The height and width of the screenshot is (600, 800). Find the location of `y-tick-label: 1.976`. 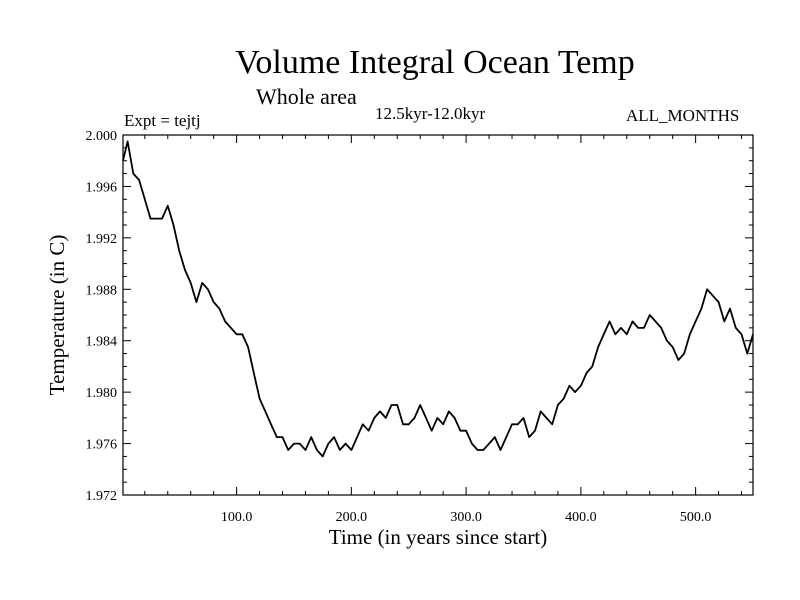

y-tick-label: 1.976 is located at coordinates (102, 445).